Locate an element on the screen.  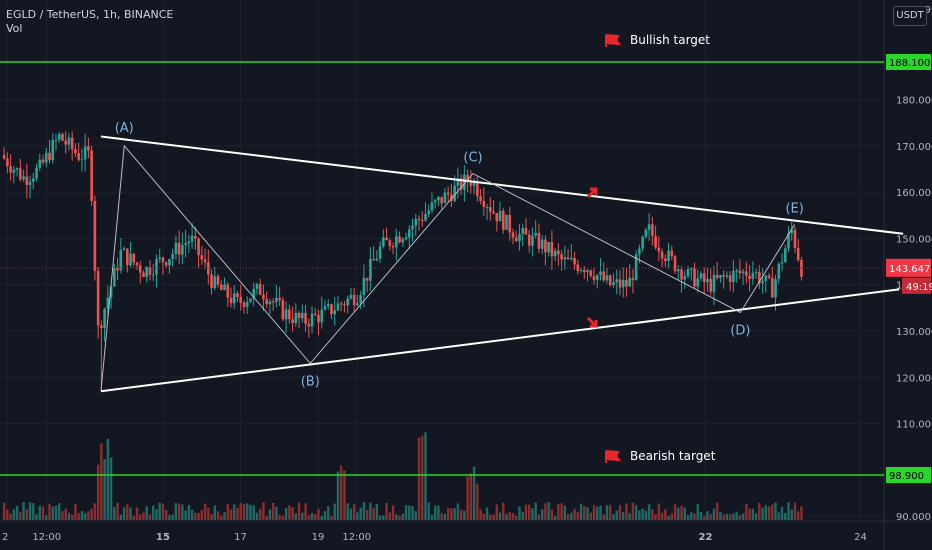
price-tick-label: 170.000 is located at coordinates (914, 147).